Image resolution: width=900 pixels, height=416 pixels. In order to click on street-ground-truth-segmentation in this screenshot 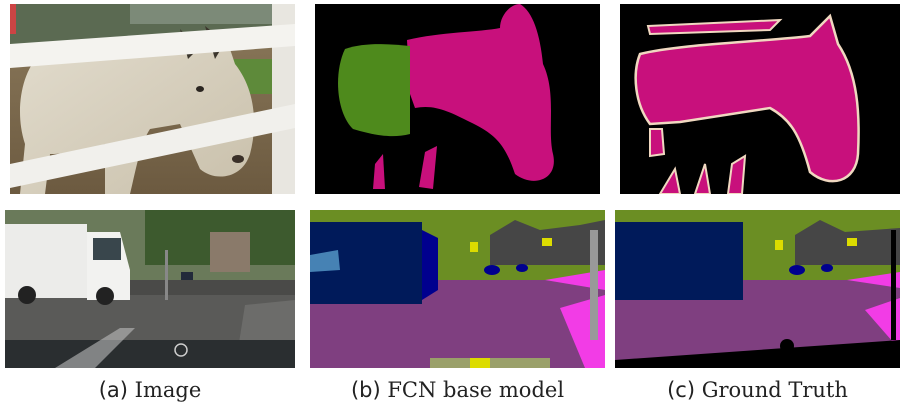, I will do `click(757, 289)`.